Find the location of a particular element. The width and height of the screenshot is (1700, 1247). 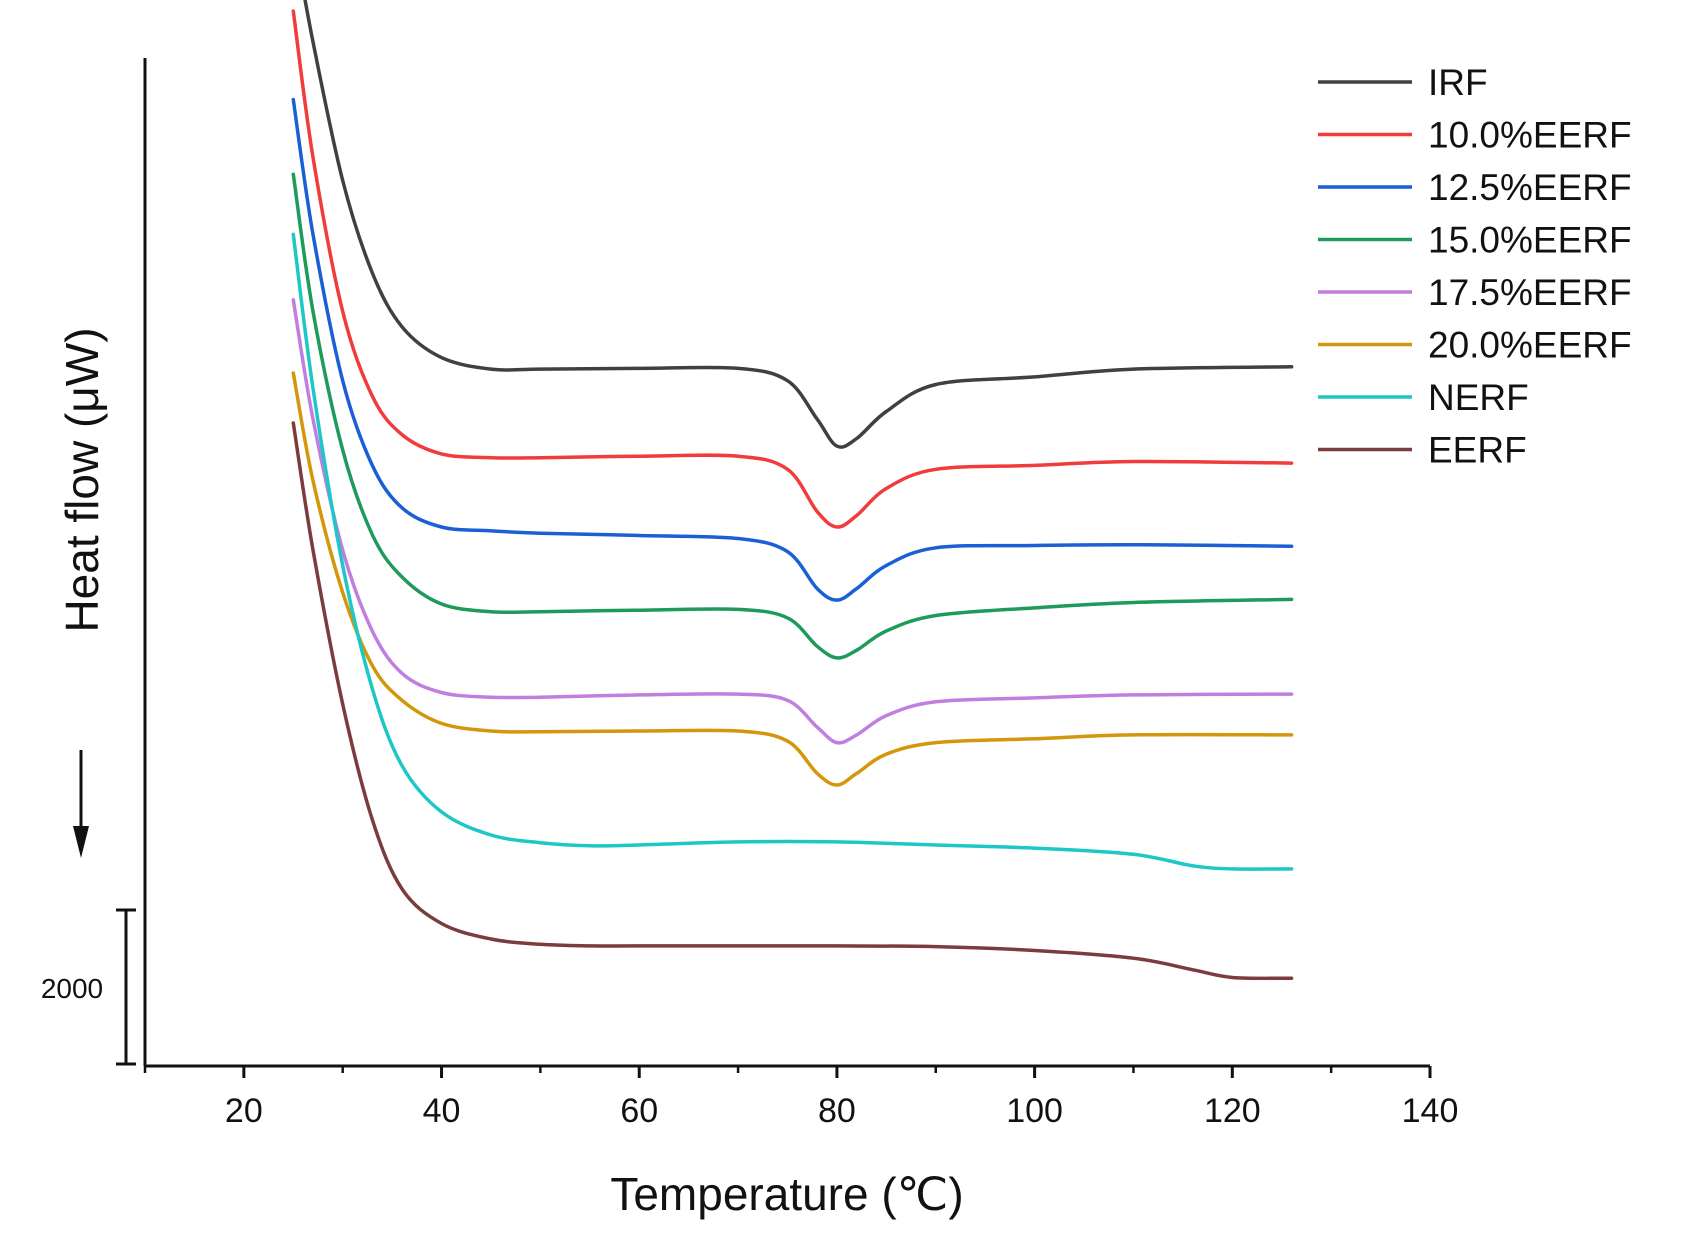

legend-label-nerf: NERF is located at coordinates (1478, 397).